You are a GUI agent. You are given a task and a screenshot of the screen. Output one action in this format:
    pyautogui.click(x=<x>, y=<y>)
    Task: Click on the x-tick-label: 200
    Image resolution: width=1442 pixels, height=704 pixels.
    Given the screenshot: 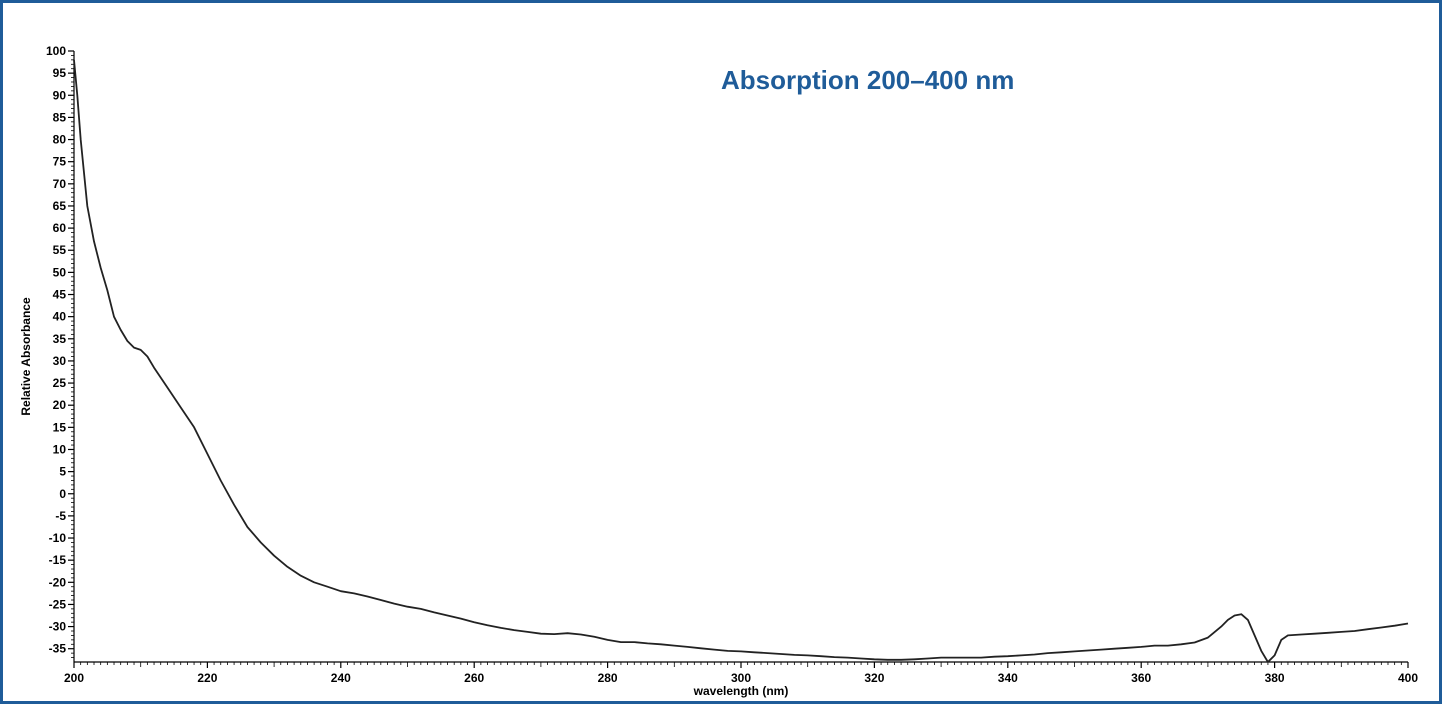 What is the action you would take?
    pyautogui.click(x=74, y=678)
    